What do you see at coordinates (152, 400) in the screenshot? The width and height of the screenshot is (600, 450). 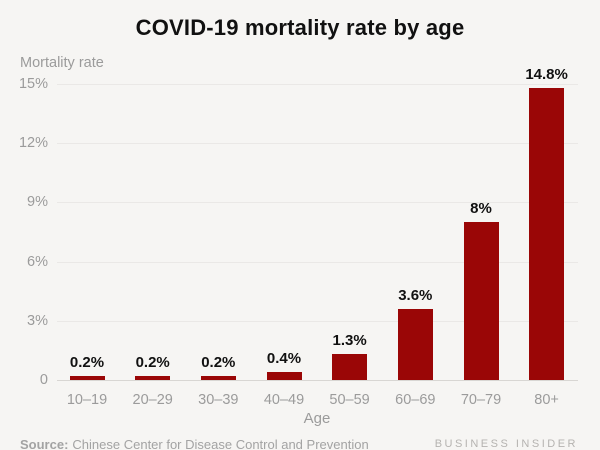 I see `x-tick-label: 20–29` at bounding box center [152, 400].